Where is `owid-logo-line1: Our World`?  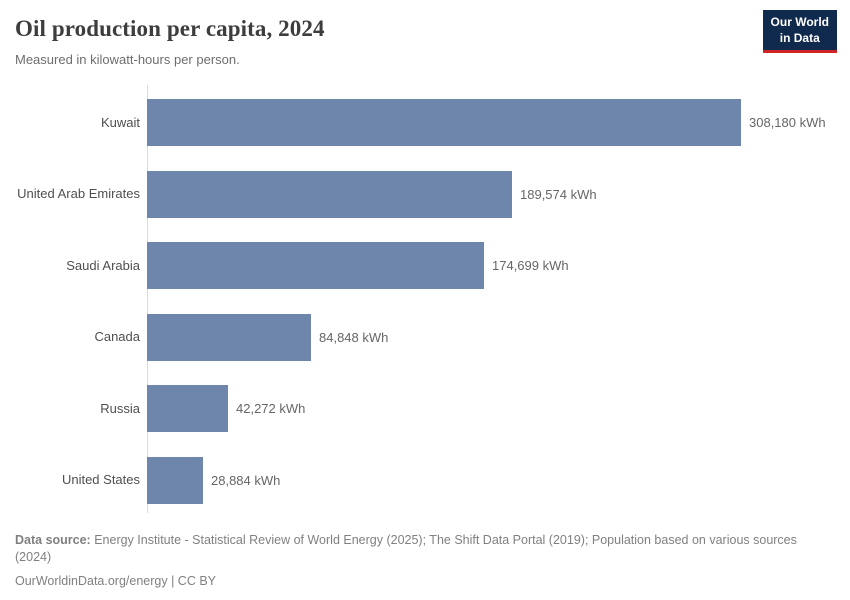 owid-logo-line1: Our World is located at coordinates (799, 22).